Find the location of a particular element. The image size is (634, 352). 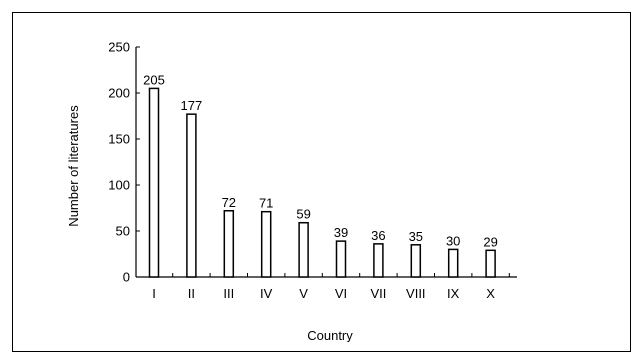

x-tick-label: VI is located at coordinates (341, 293).